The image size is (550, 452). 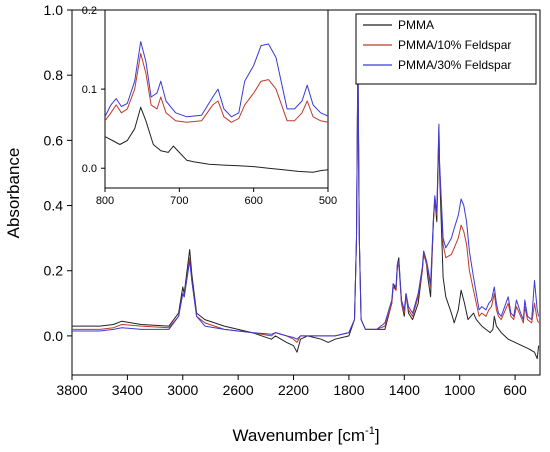 What do you see at coordinates (216, 139) in the screenshot?
I see `inset-series-line-pmma` at bounding box center [216, 139].